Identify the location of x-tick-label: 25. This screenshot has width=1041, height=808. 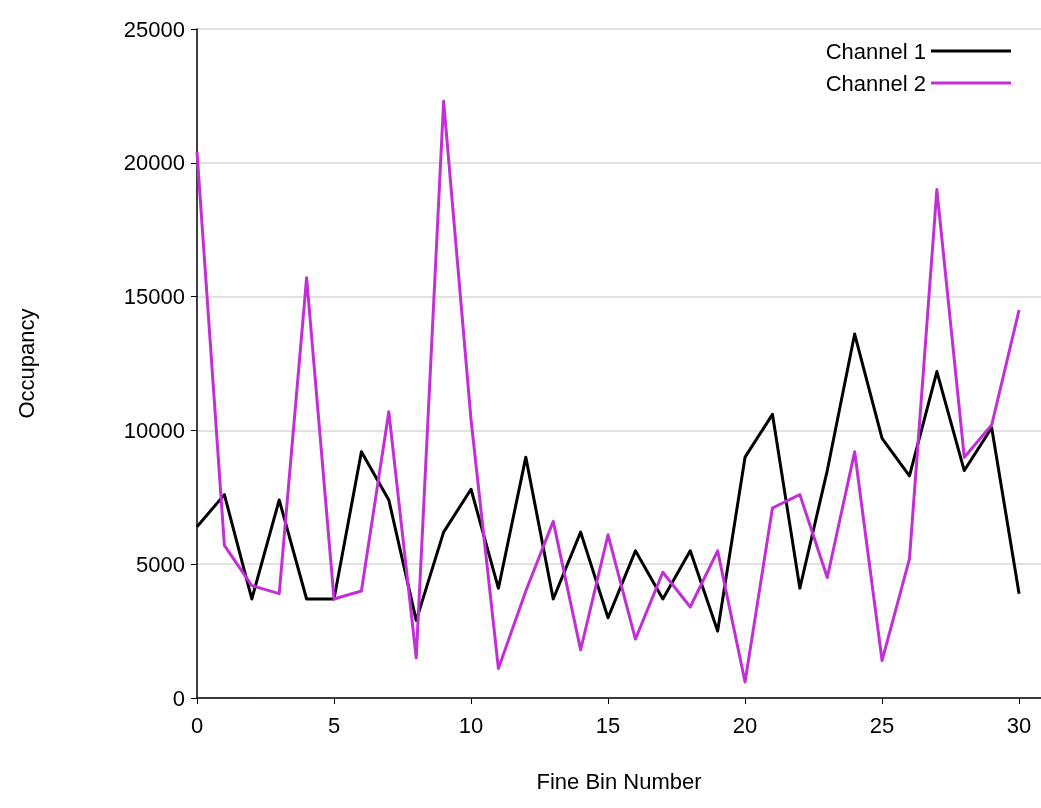
(882, 725).